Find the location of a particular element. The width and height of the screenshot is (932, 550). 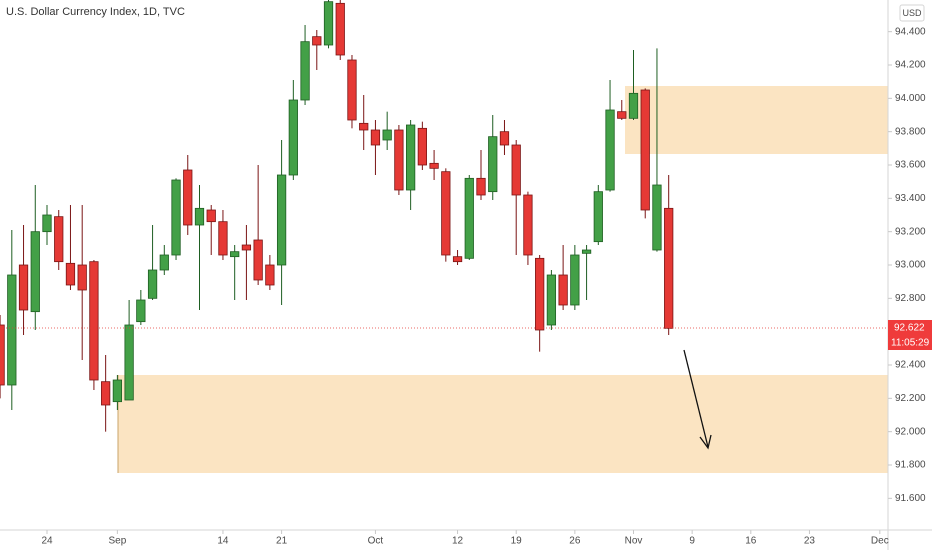

countdown-label: 11:05:29 is located at coordinates (910, 343).